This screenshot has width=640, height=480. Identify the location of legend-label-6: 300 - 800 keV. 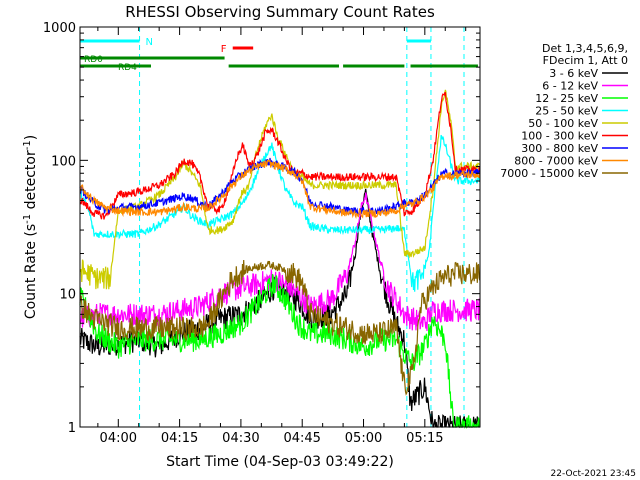
(559, 148).